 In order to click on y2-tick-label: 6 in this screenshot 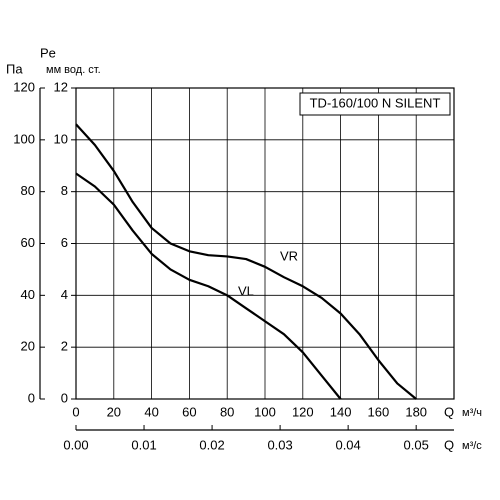, I will do `click(64, 242)`.